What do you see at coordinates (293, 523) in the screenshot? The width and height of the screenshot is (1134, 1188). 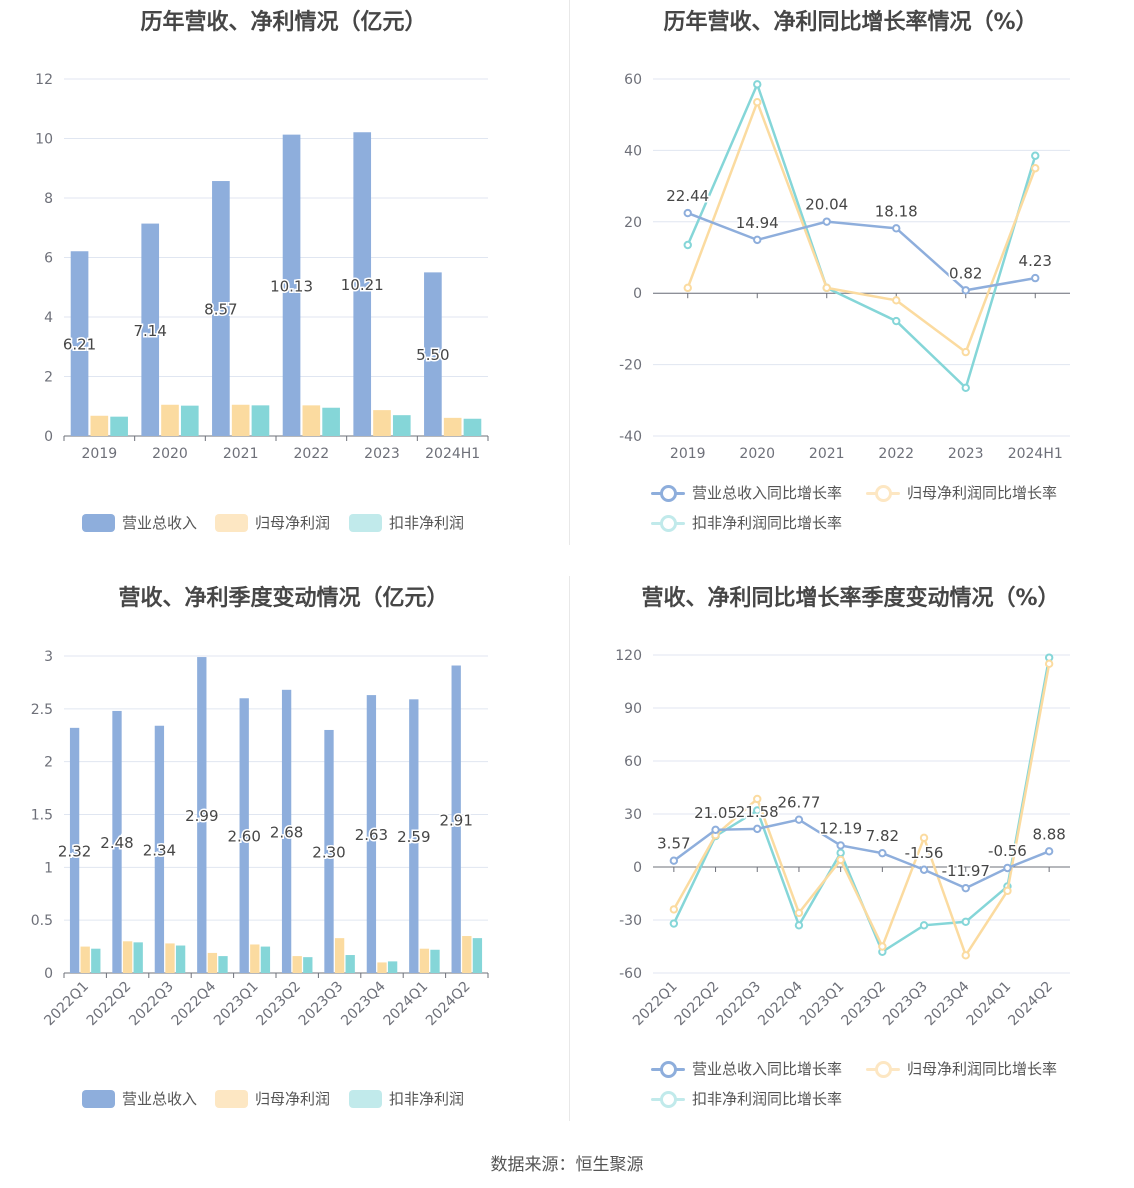 I see `legend-label: 归母净利润` at bounding box center [293, 523].